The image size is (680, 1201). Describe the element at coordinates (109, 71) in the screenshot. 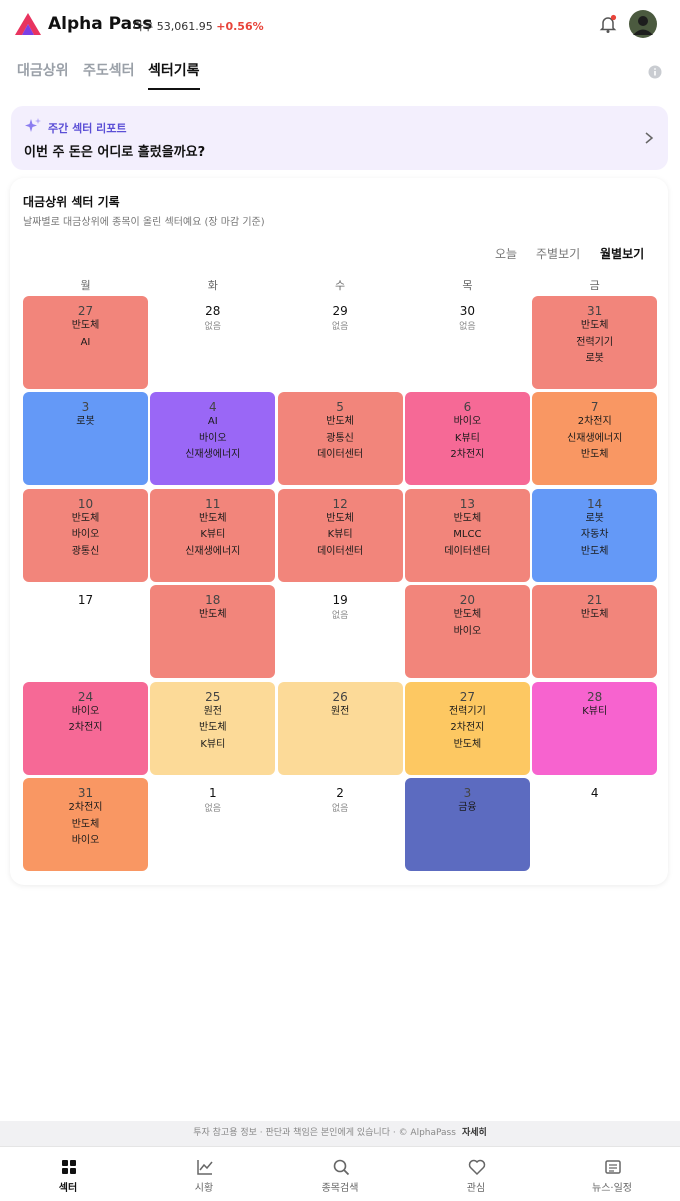

I see `tab: 주도섹터` at that location.